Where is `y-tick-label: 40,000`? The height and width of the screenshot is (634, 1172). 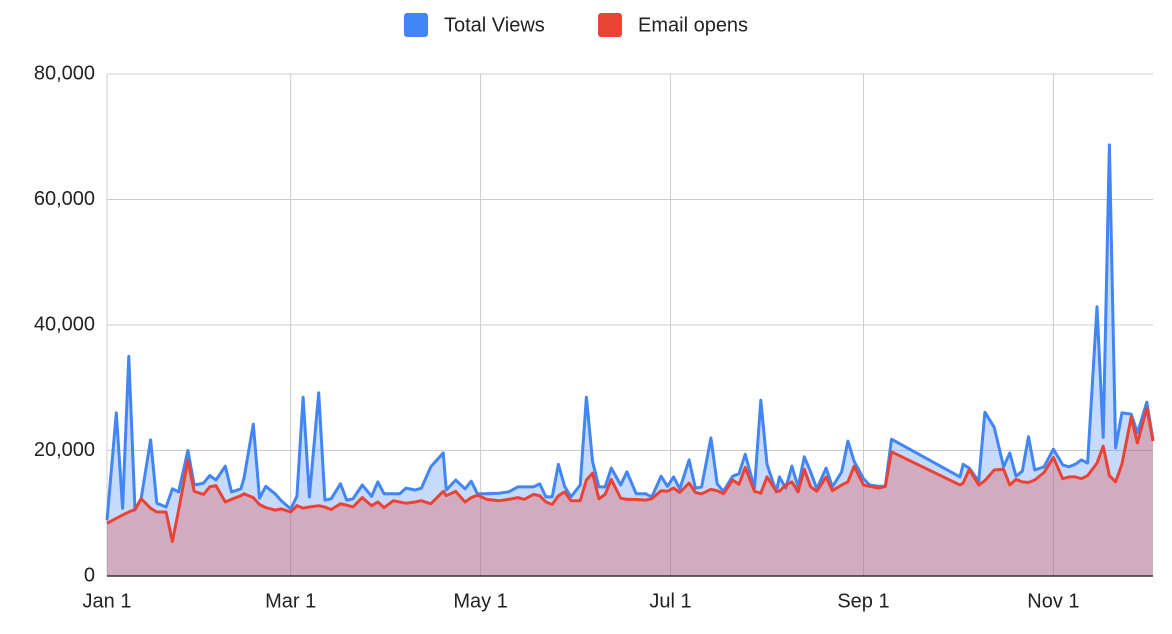
y-tick-label: 40,000 is located at coordinates (64, 324).